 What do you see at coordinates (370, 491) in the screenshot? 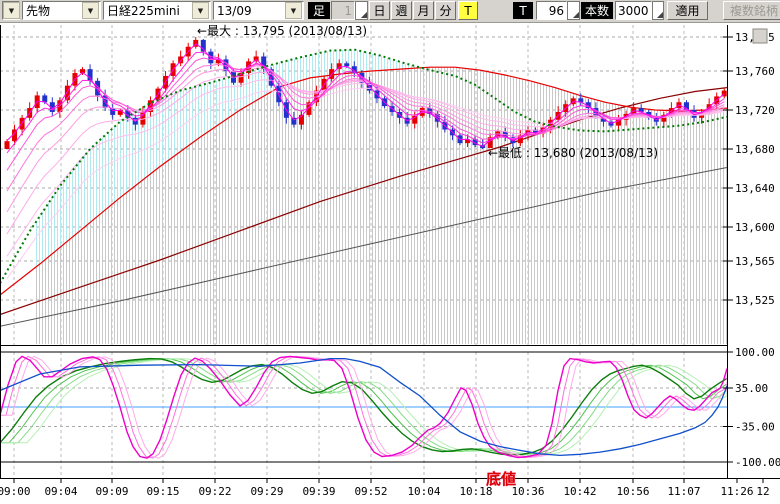
I see `svg-text: 09:52` at bounding box center [370, 491].